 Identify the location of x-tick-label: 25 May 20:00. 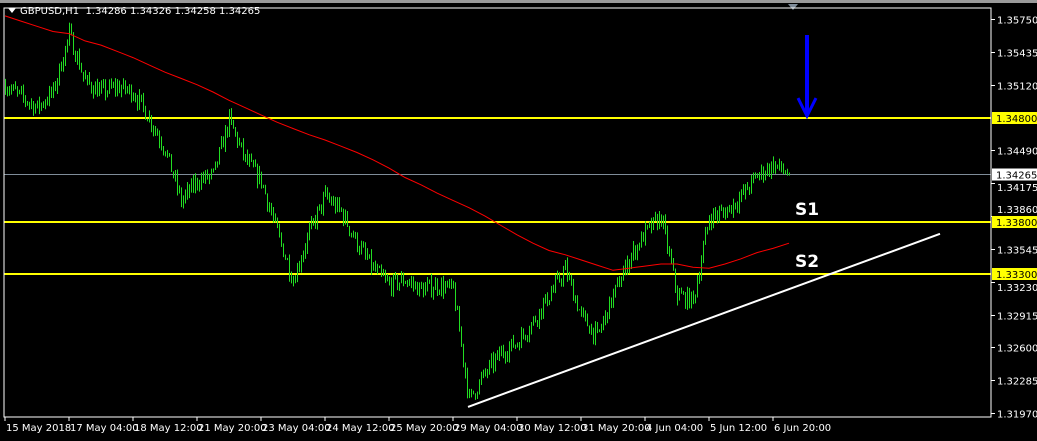
(424, 428).